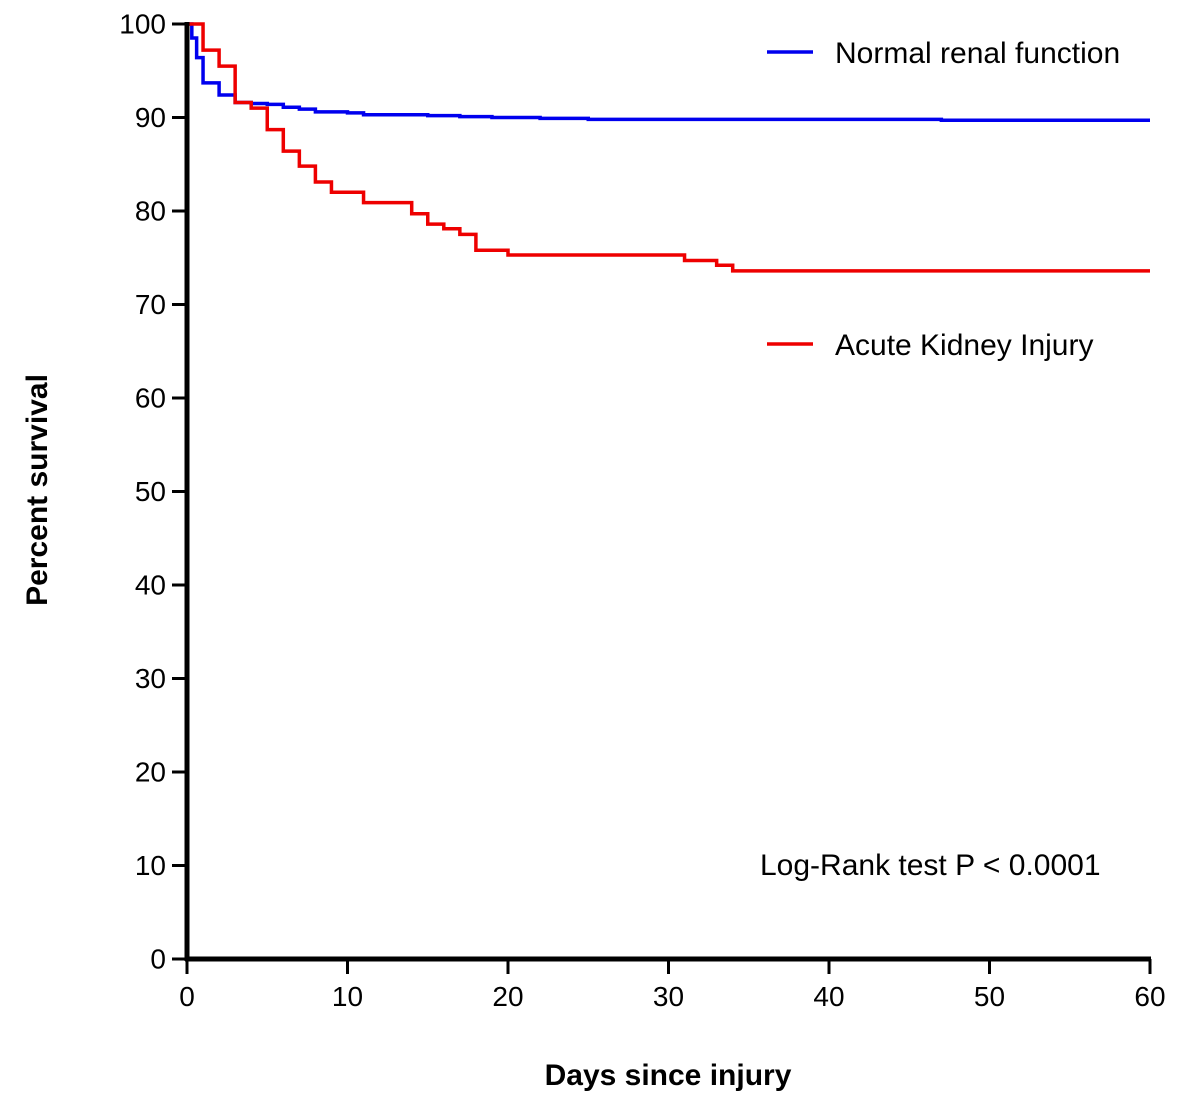 This screenshot has width=1186, height=1093. What do you see at coordinates (150, 865) in the screenshot?
I see `y-tick-label: 10` at bounding box center [150, 865].